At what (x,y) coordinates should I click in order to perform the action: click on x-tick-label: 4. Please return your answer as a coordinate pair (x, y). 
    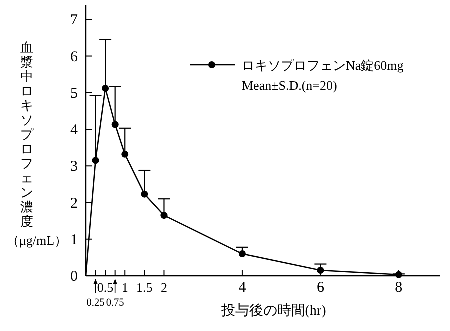
    Looking at the image, I should click on (242, 288).